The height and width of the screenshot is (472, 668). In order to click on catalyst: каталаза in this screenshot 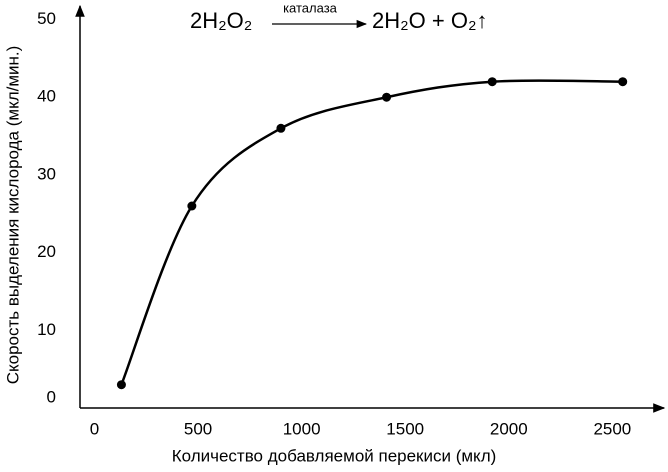, I will do `click(310, 7)`.